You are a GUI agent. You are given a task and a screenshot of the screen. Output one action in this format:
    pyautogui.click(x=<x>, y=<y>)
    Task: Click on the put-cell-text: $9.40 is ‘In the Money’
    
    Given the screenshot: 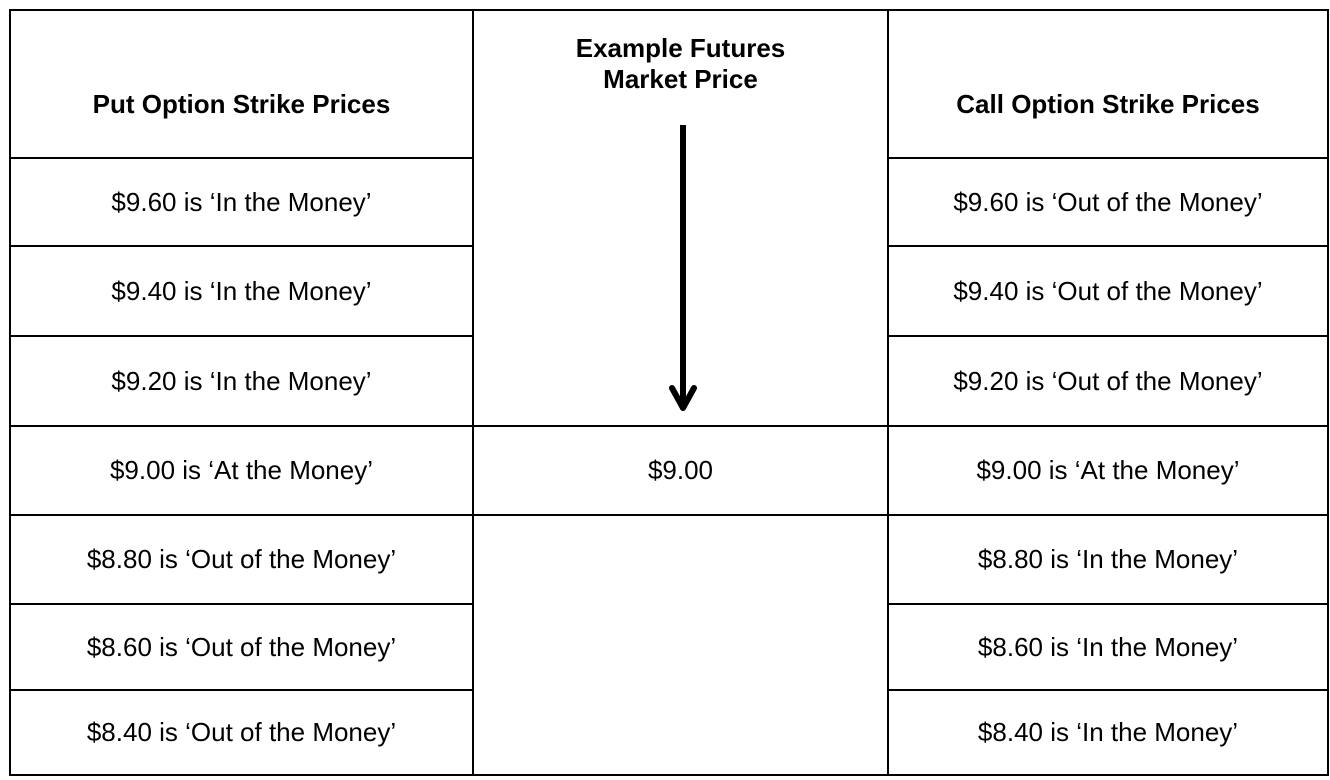 What is the action you would take?
    pyautogui.click(x=241, y=290)
    